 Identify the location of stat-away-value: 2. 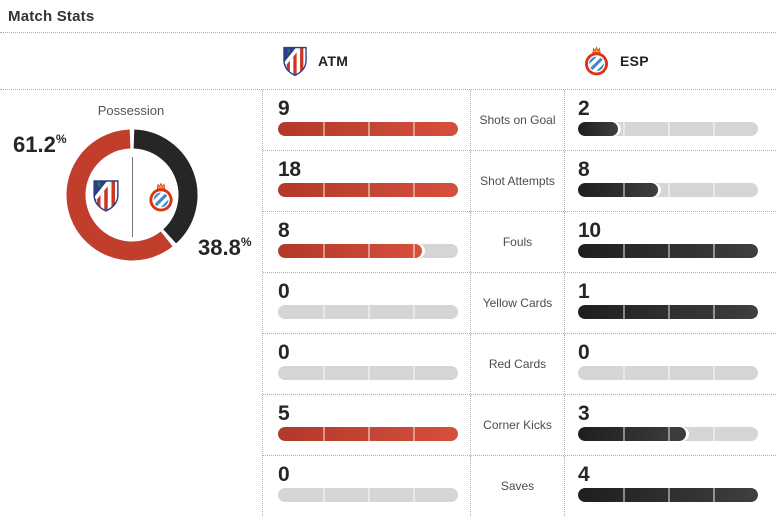
(584, 108).